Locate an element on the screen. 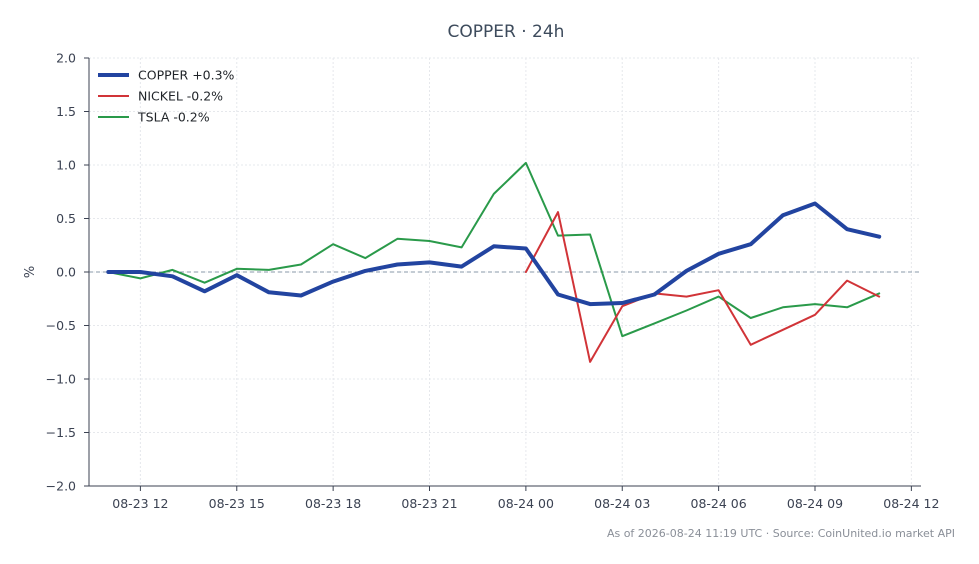 The width and height of the screenshot is (979, 564). y-tick-label: −1.0 is located at coordinates (61, 379).